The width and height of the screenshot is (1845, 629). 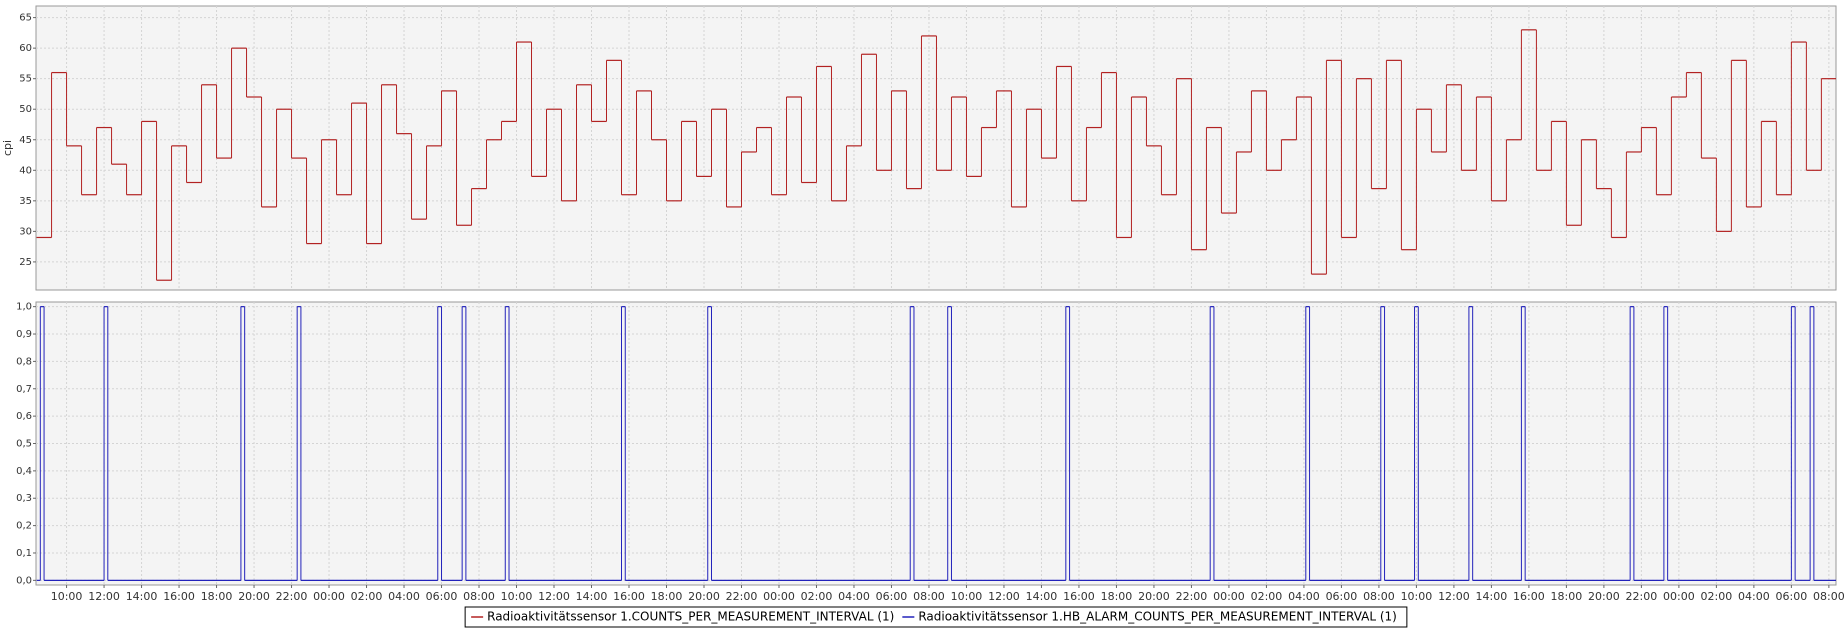 I want to click on y-tick-label: 0,1, so click(x=24, y=553).